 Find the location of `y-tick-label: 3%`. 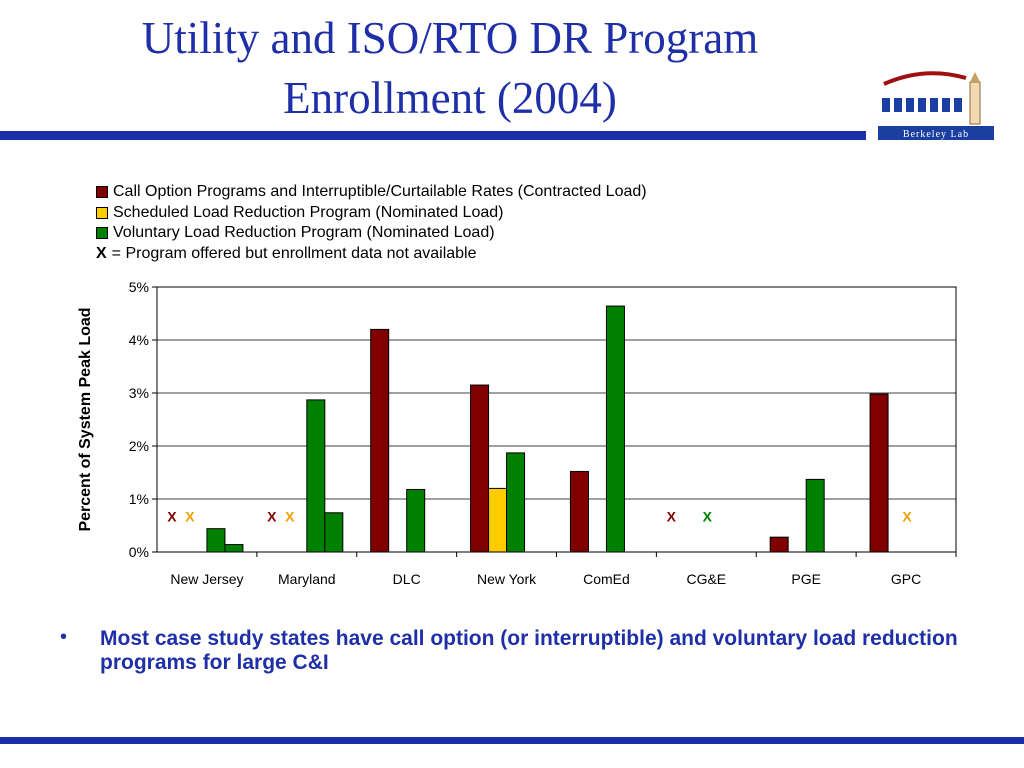

y-tick-label: 3% is located at coordinates (139, 393).